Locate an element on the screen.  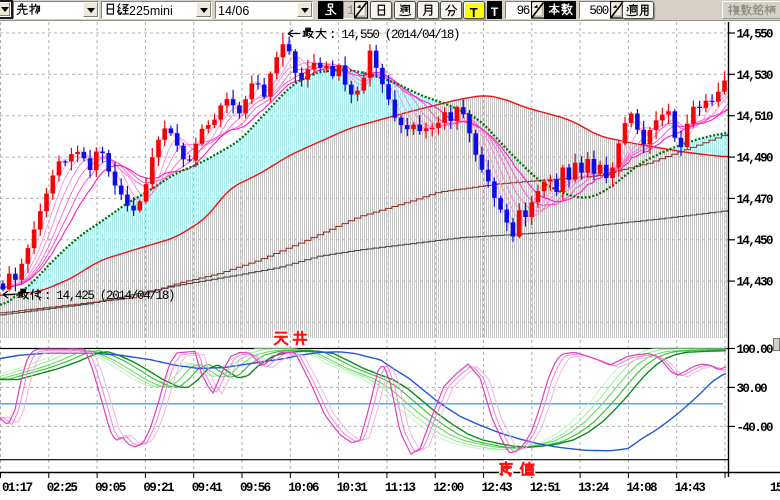
svg-text: 12:51 is located at coordinates (545, 488).